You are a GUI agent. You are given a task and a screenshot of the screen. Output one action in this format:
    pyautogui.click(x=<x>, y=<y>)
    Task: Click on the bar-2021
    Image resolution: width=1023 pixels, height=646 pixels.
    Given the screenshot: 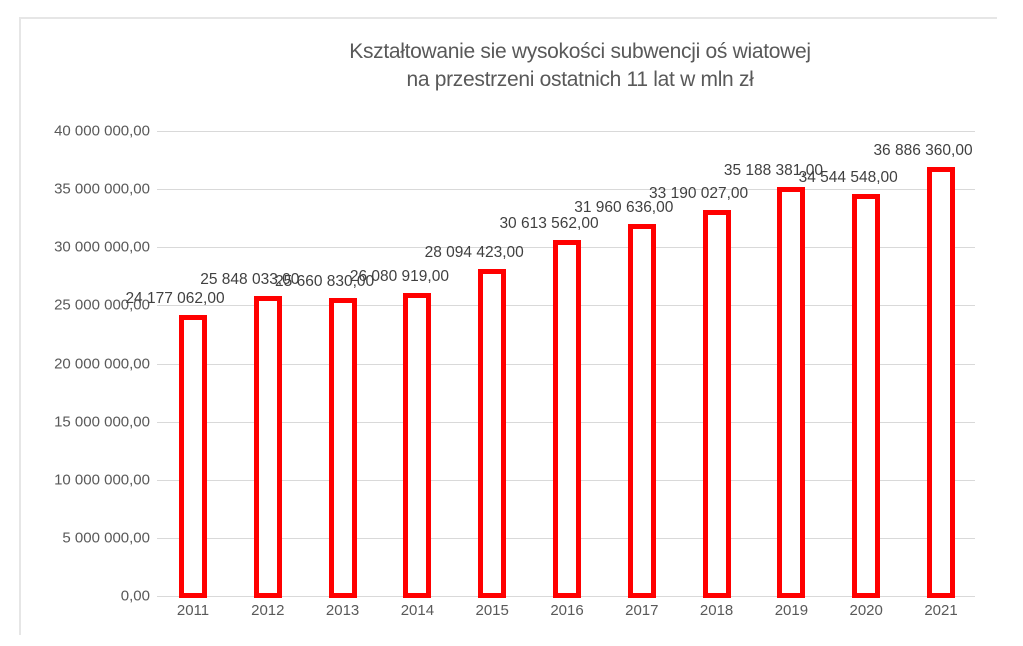 What is the action you would take?
    pyautogui.click(x=941, y=382)
    